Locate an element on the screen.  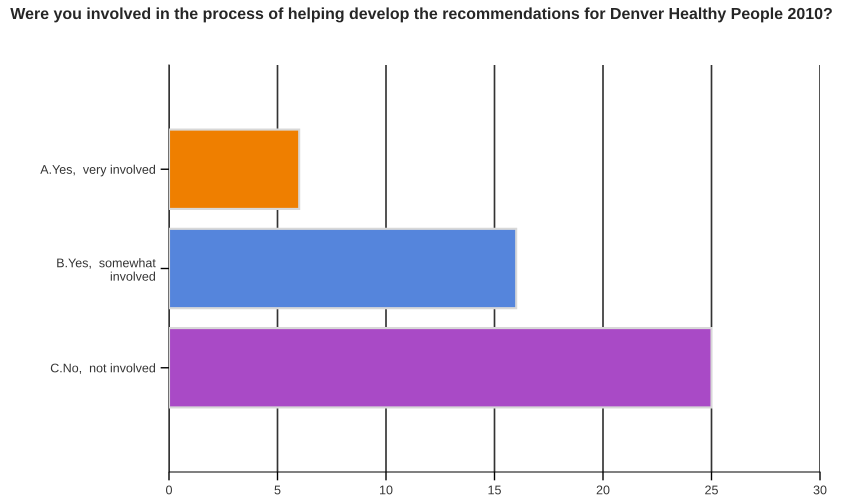
x-tick-label: 20 is located at coordinates (603, 490).